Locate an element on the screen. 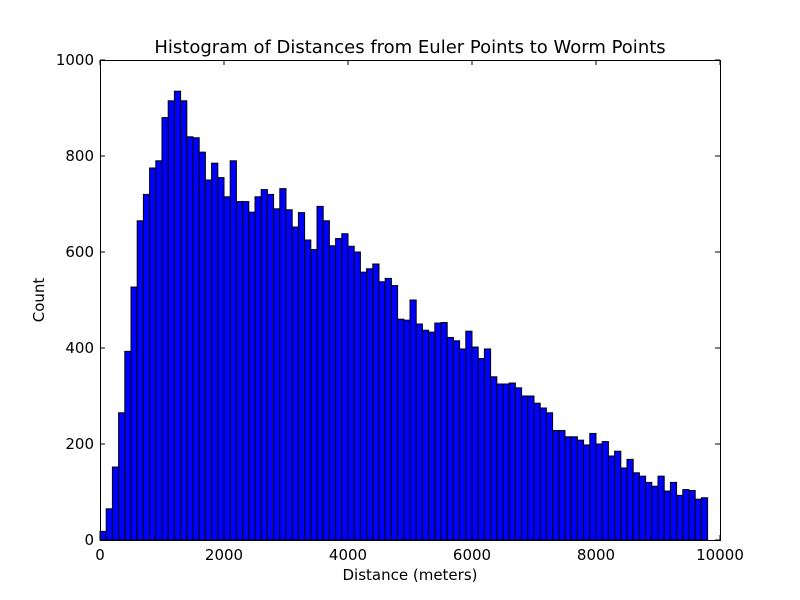 The image size is (800, 600). x-tick-label: 4000 is located at coordinates (348, 555).